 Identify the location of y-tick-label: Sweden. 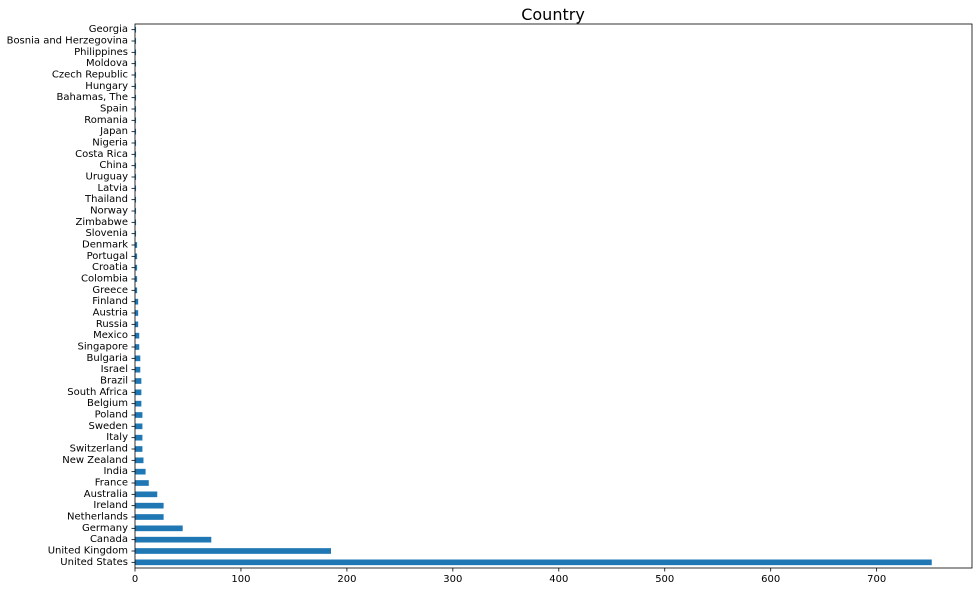
(108, 426).